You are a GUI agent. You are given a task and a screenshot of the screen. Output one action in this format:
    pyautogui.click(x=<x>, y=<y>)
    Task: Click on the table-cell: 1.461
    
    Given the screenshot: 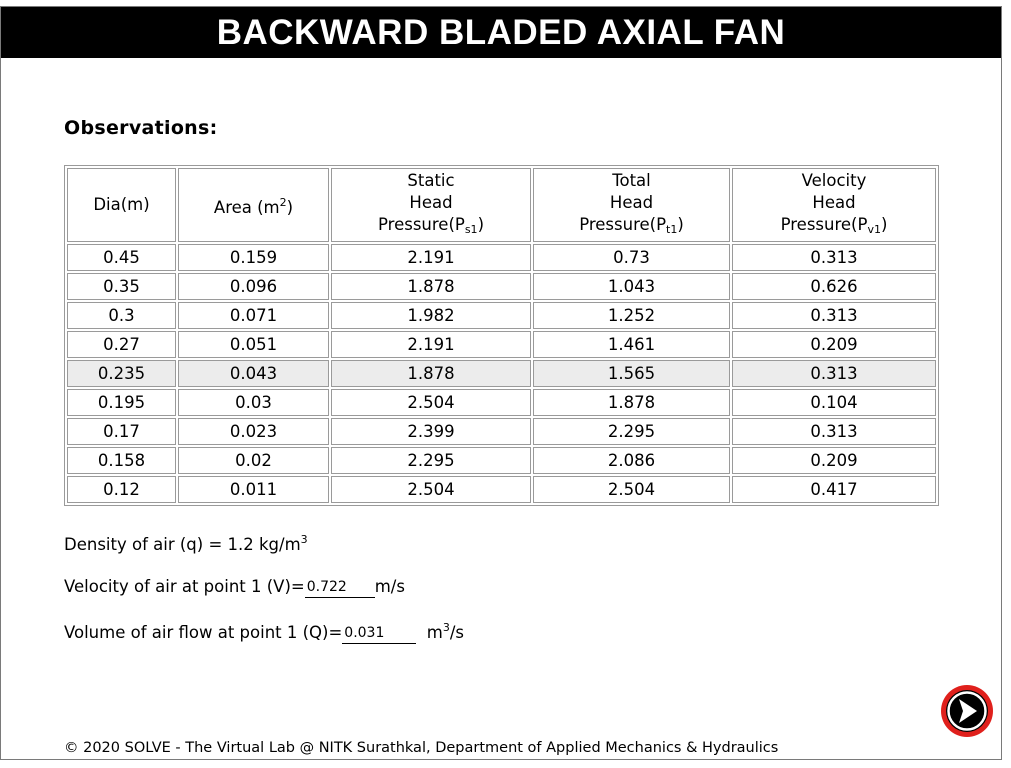 What is the action you would take?
    pyautogui.click(x=631, y=344)
    